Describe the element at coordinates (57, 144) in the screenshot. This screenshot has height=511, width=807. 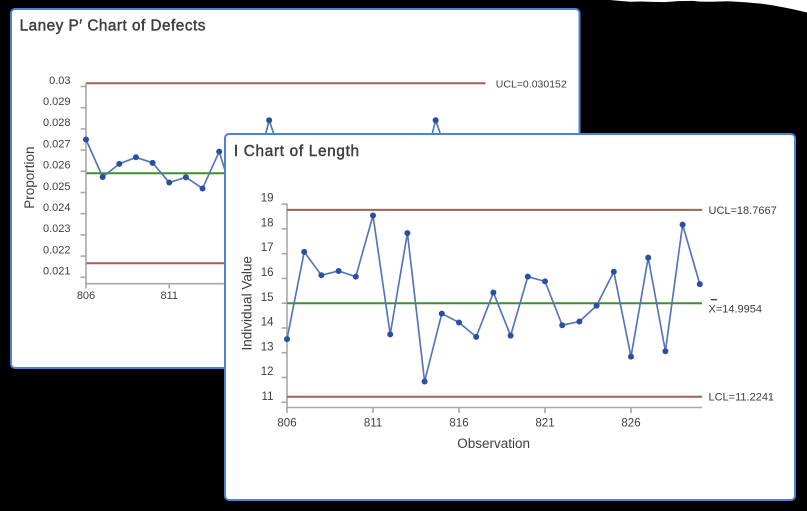
I see `svg-text: 0.027` at that location.